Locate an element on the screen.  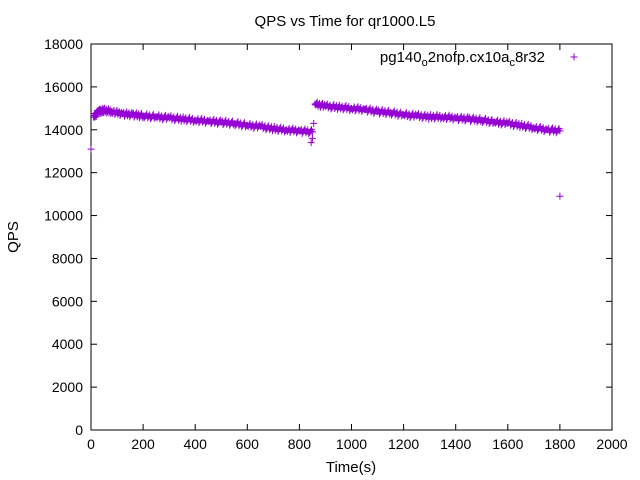
x-tick-label: 800 is located at coordinates (300, 444).